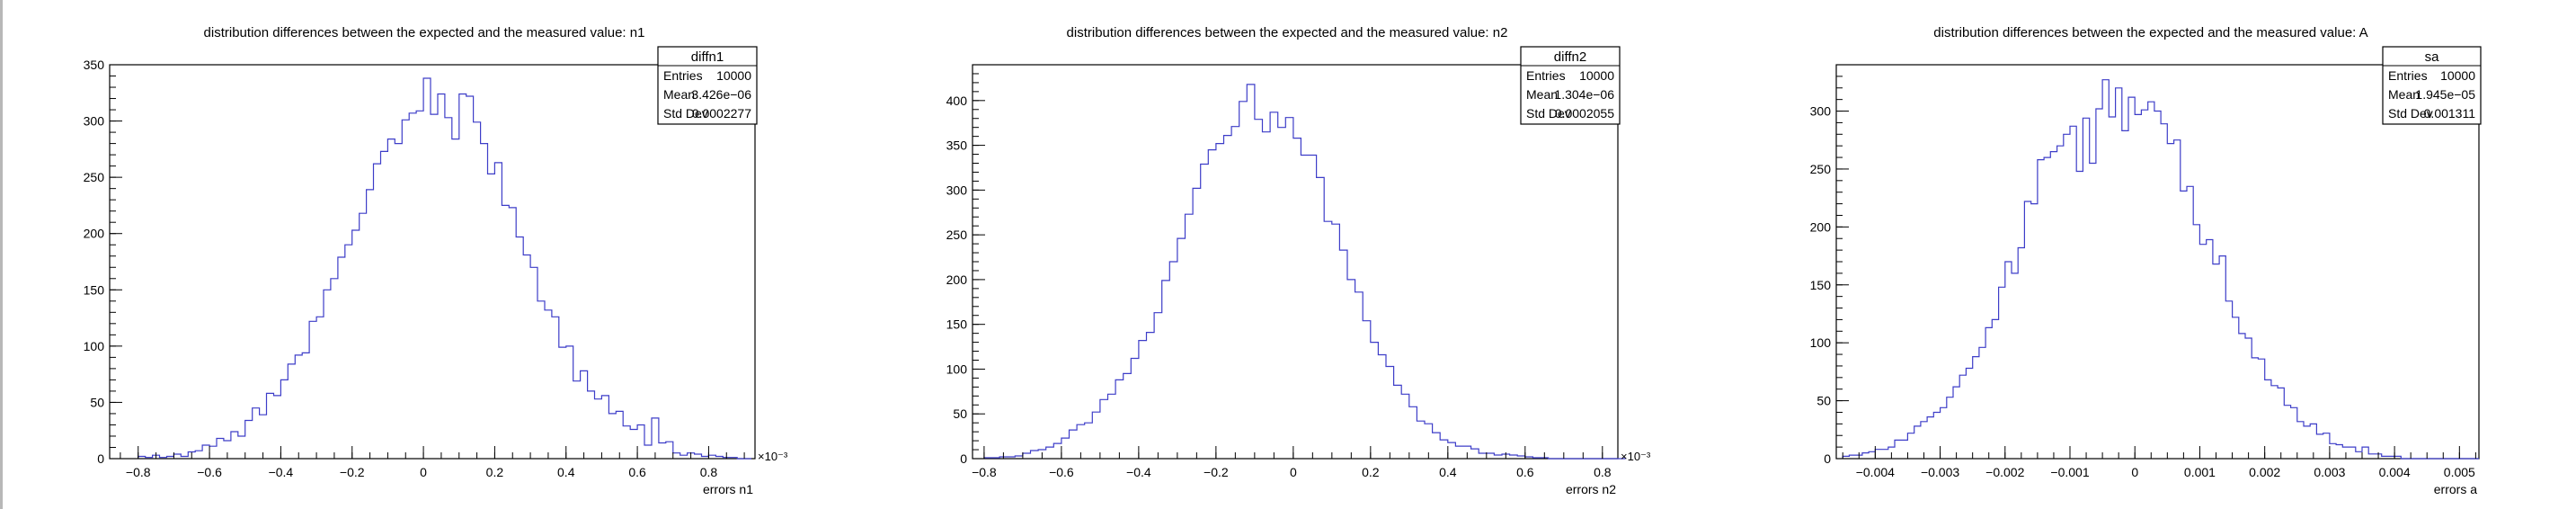 This screenshot has height=509, width=2576. Describe the element at coordinates (2264, 472) in the screenshot. I see `x-tick-label: 0.002` at that location.